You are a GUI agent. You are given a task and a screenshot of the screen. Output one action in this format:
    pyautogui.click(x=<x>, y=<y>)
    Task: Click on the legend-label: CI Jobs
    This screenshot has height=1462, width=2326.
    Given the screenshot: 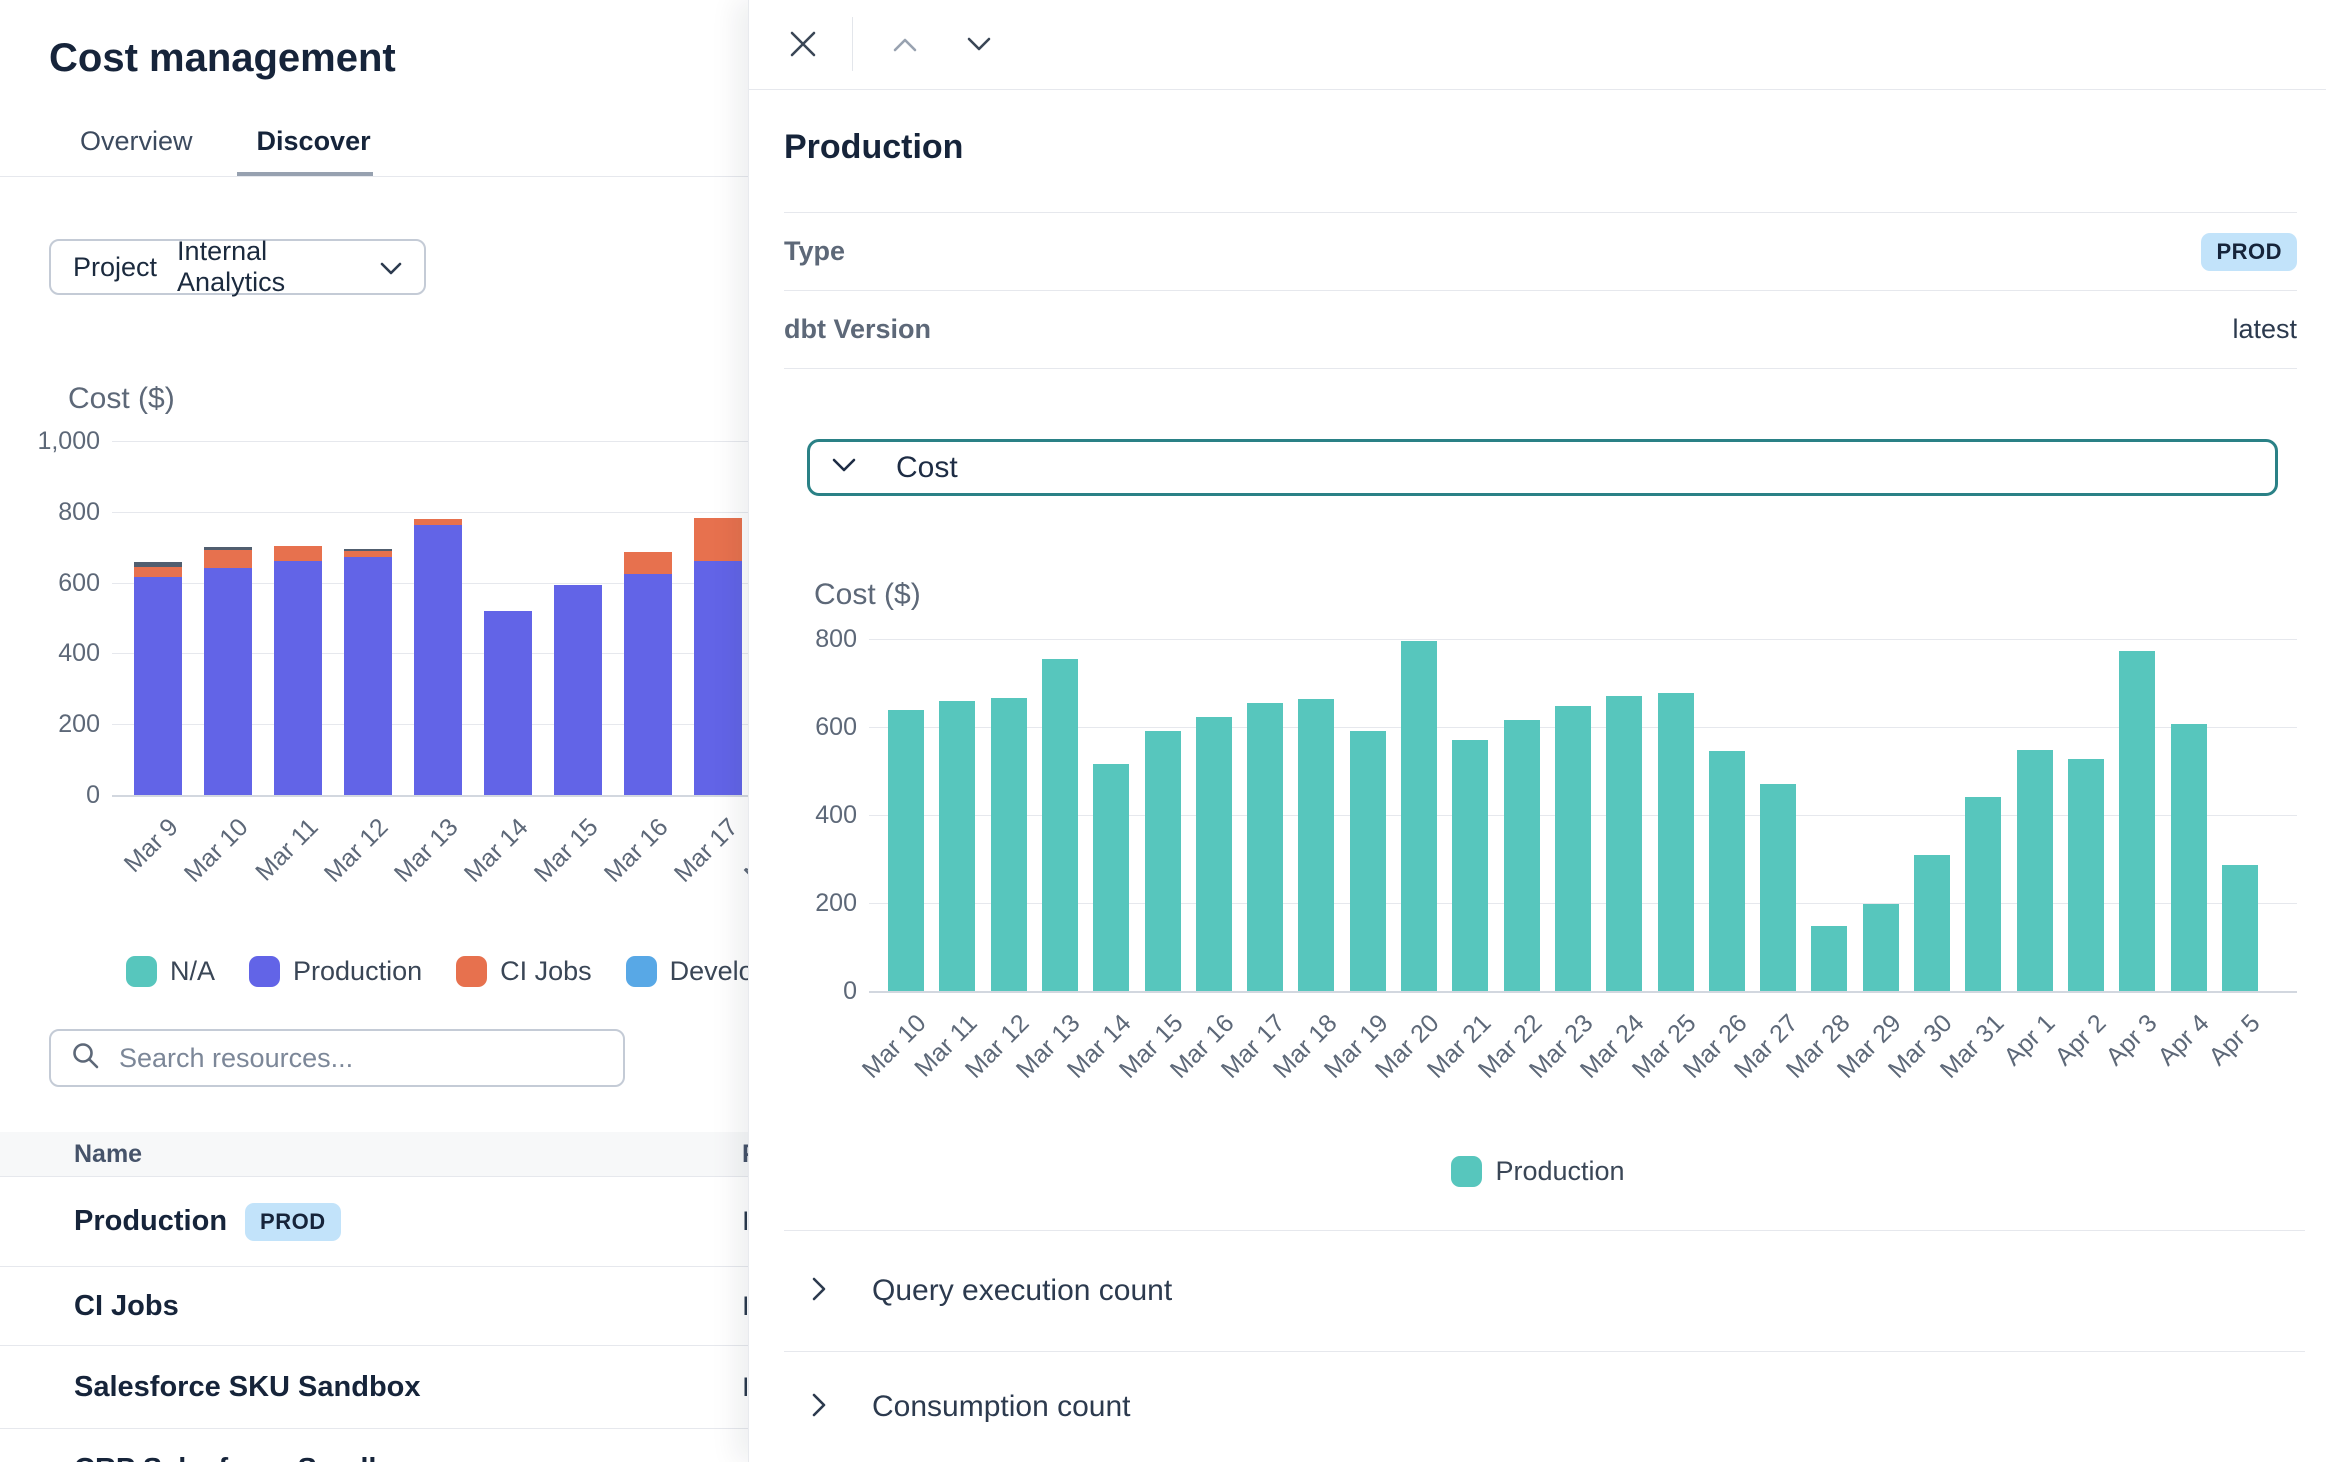 What is the action you would take?
    pyautogui.click(x=546, y=971)
    